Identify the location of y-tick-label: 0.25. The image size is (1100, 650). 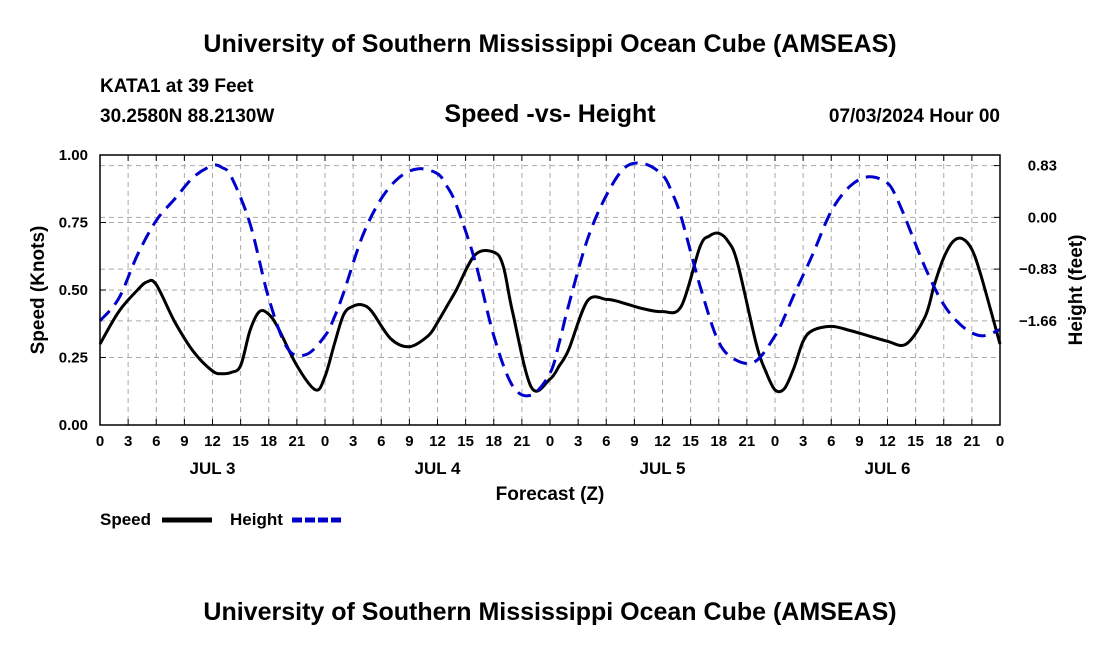
(73, 358).